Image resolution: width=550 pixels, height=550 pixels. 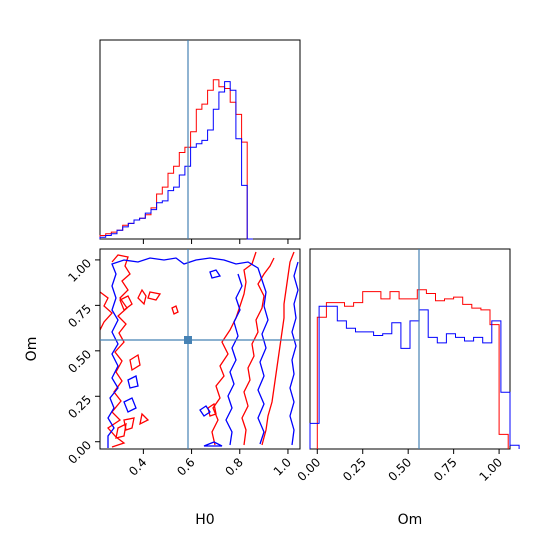 I want to click on blue-contour-right-edge, so click(x=294, y=353).